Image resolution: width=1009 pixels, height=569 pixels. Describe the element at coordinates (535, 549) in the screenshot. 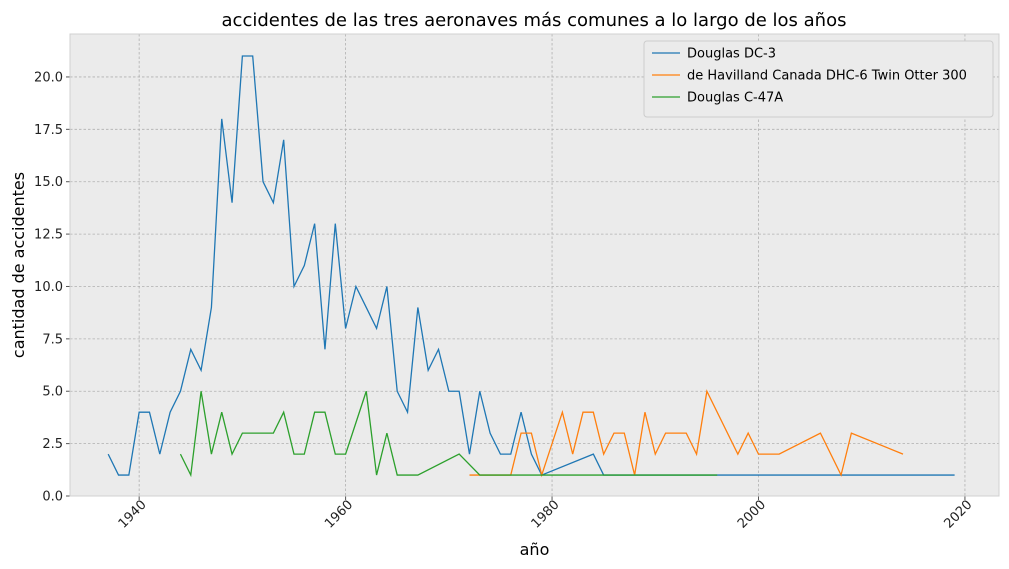

I see `x-axis-label: año` at that location.